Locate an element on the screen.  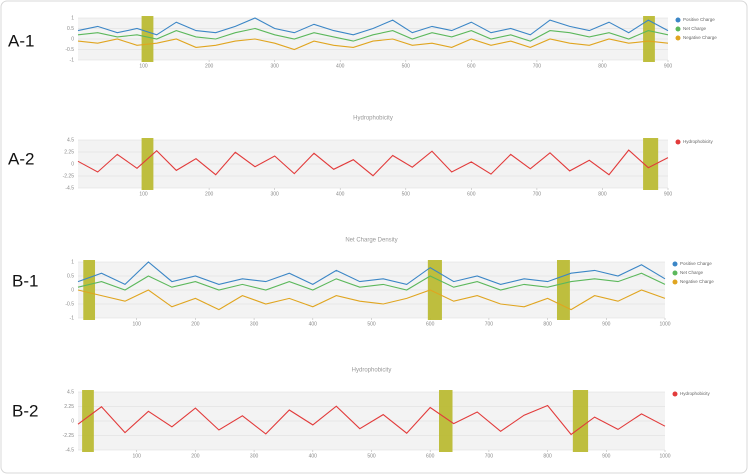
panel-label: B-1 is located at coordinates (25, 280).